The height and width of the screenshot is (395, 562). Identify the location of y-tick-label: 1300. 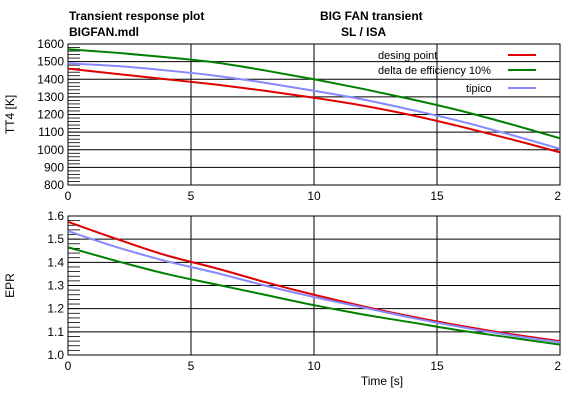
(50, 97).